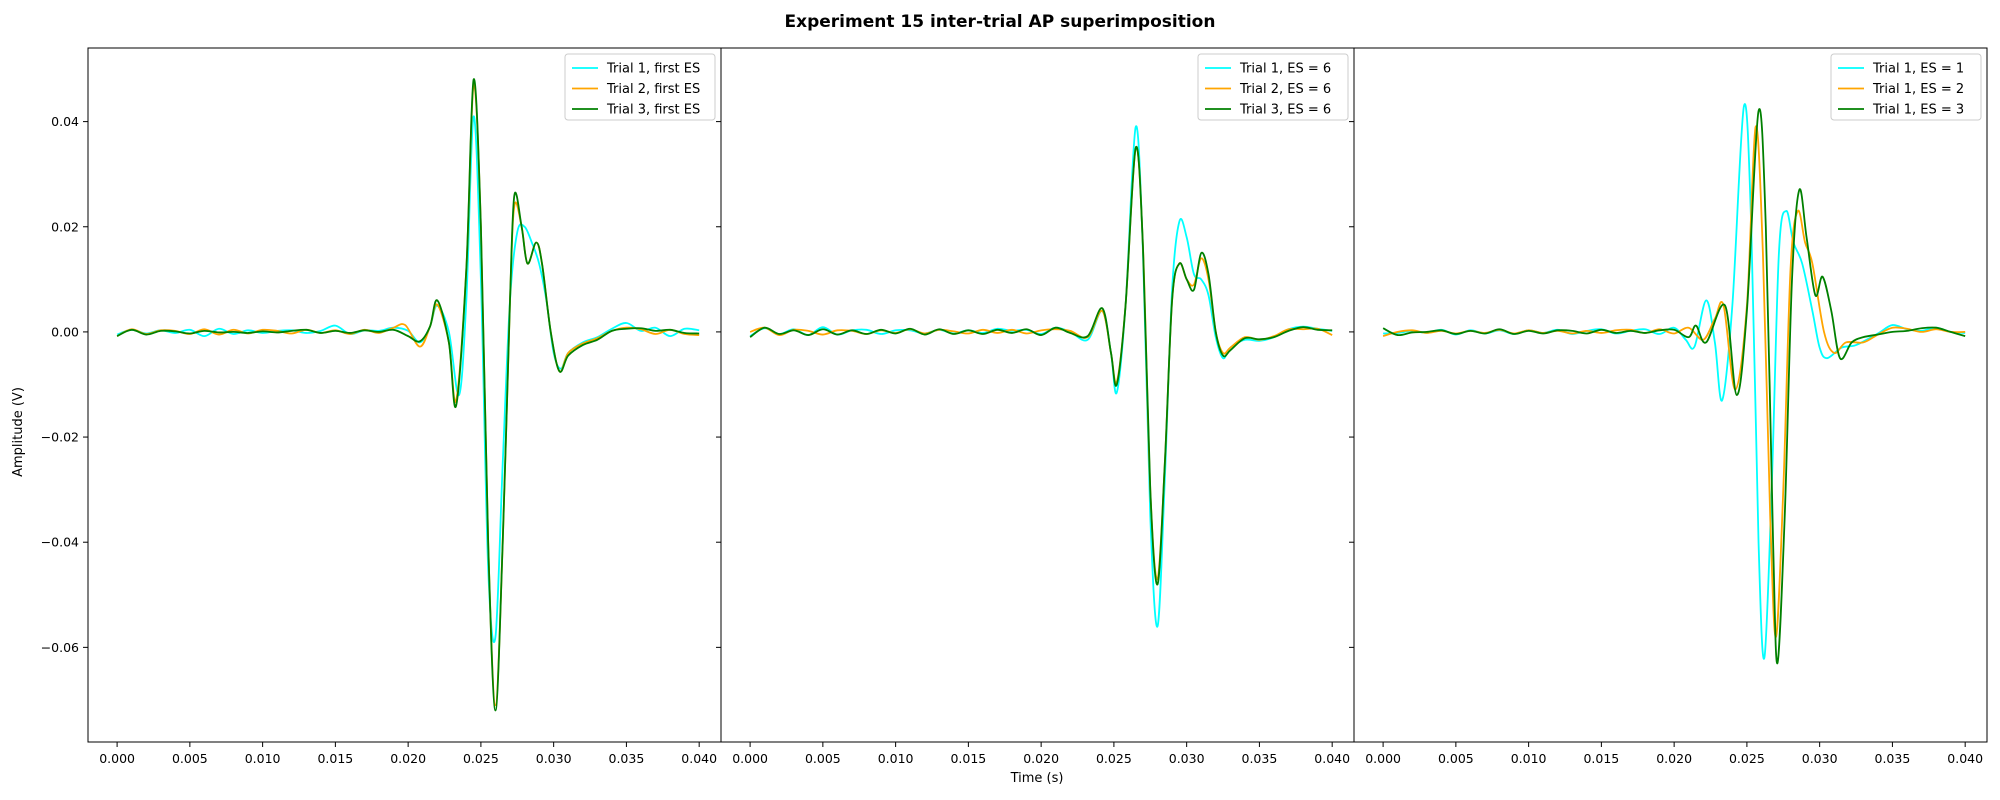 Image resolution: width=2000 pixels, height=800 pixels. I want to click on legend-label: Trial 1, ES = 2, so click(1918, 89).